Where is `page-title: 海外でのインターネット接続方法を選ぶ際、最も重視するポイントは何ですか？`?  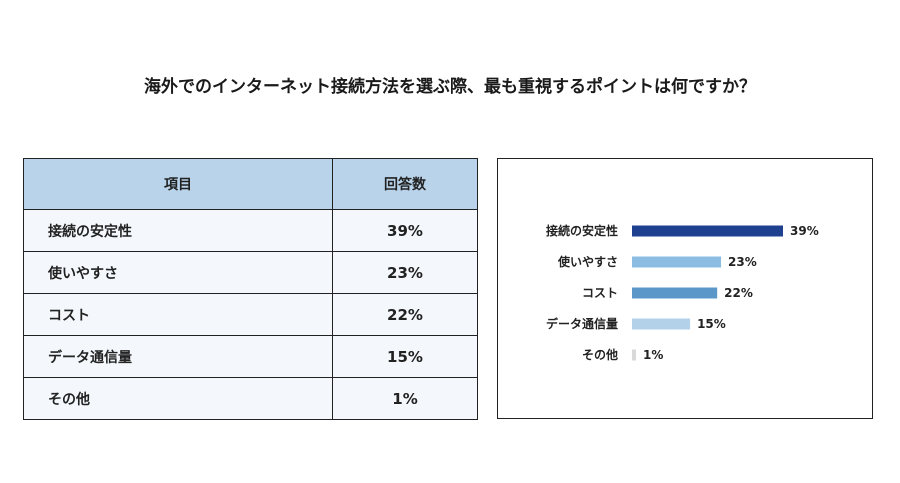 page-title: 海外でのインターネット接続方法を選ぶ際、最も重視するポイントは何ですか？ is located at coordinates (450, 87).